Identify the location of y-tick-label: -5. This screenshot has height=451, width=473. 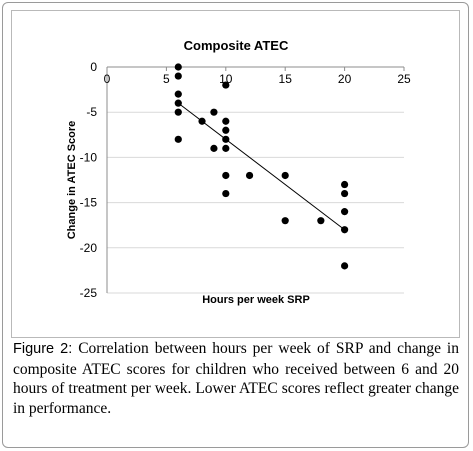
(91, 112).